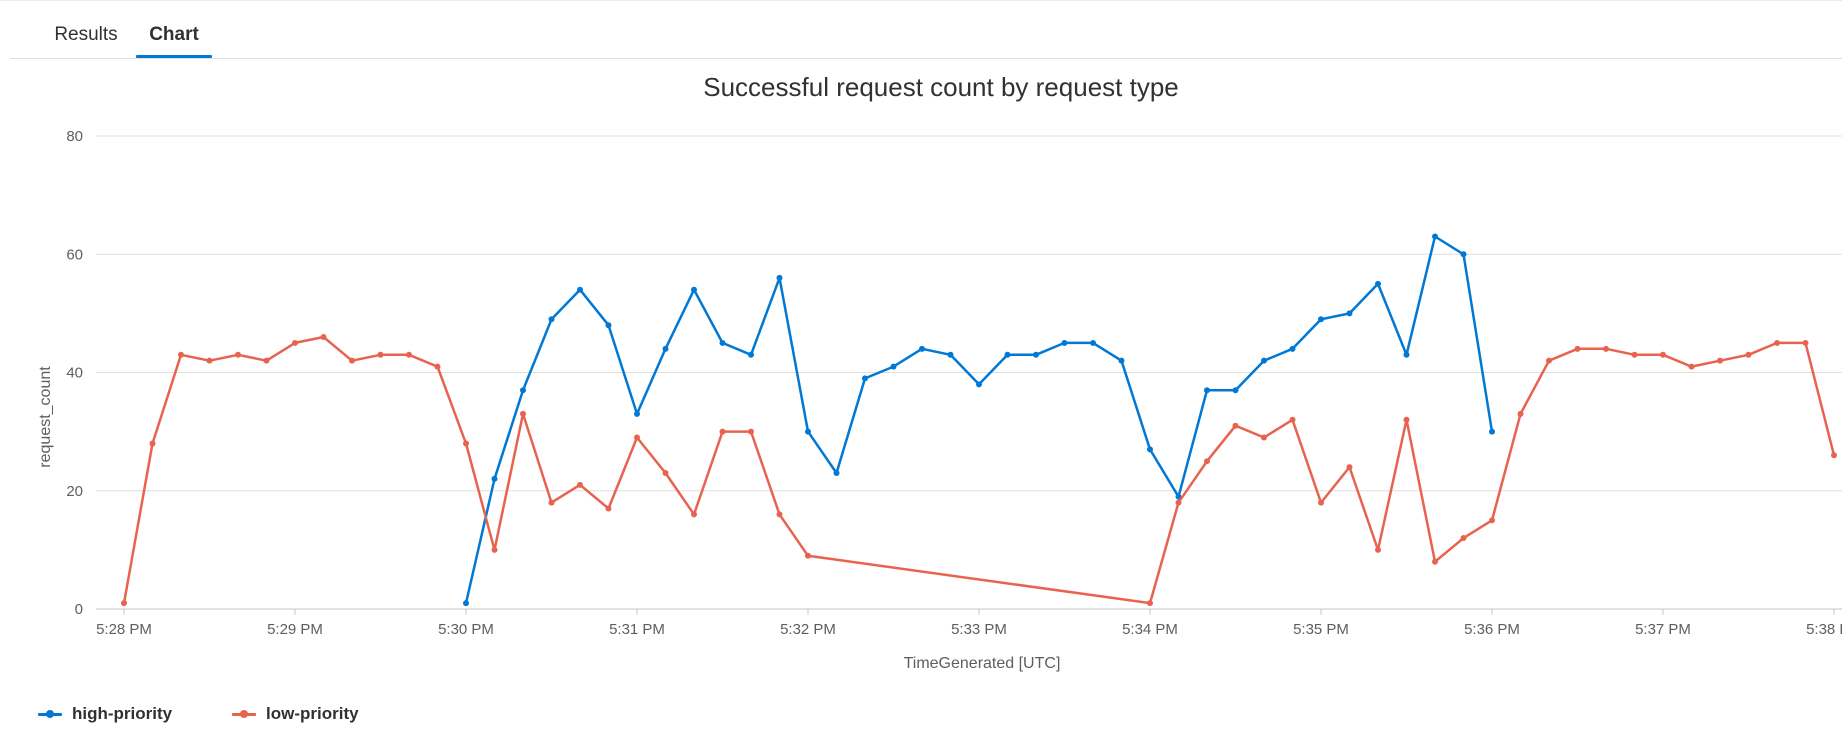 Image resolution: width=1842 pixels, height=744 pixels. I want to click on tab-results: Results, so click(86, 34).